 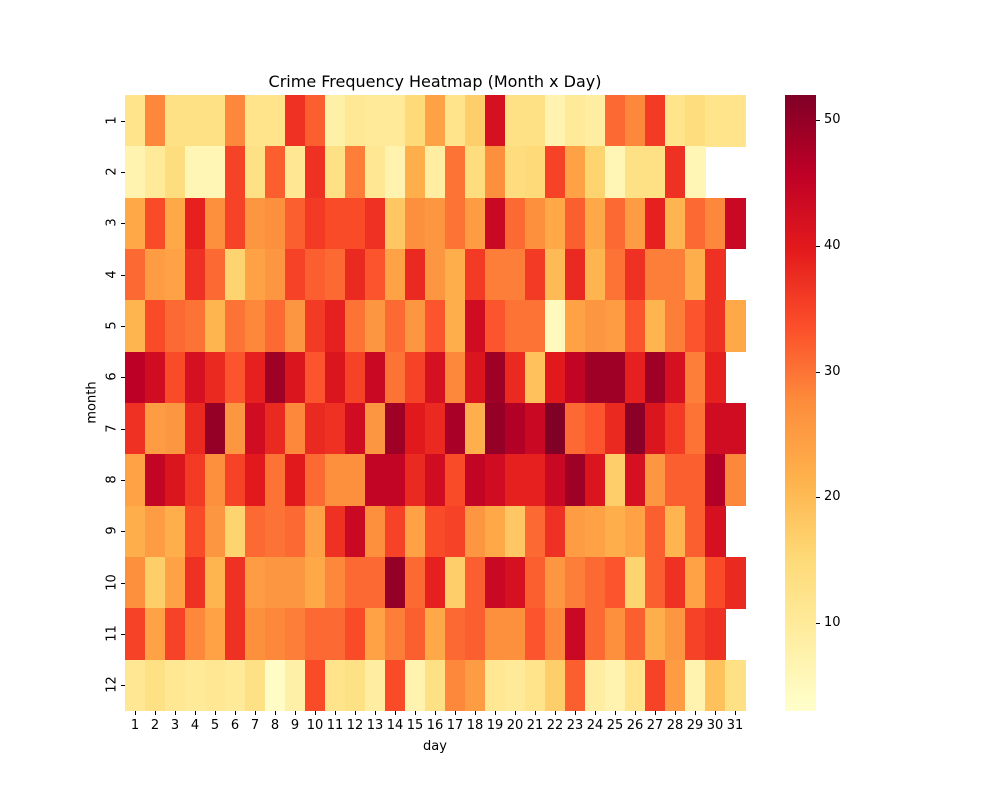 What do you see at coordinates (112, 633) in the screenshot?
I see `y-tick-label: 11` at bounding box center [112, 633].